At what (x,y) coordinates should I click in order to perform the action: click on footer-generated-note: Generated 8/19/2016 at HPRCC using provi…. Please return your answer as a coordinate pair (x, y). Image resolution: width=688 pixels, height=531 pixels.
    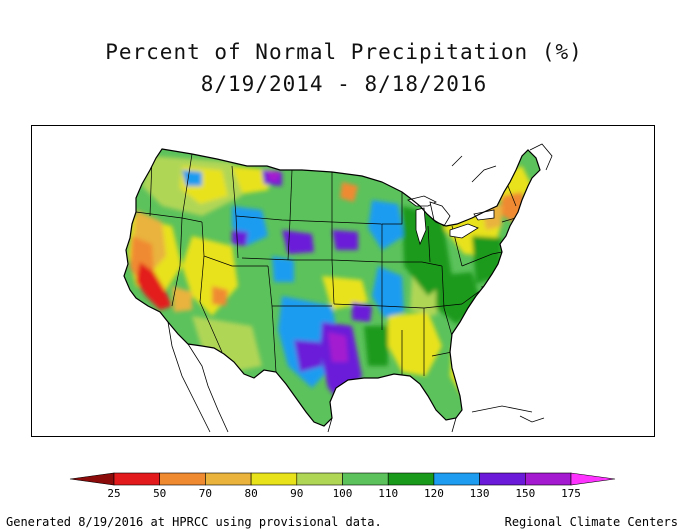
    Looking at the image, I should click on (194, 522).